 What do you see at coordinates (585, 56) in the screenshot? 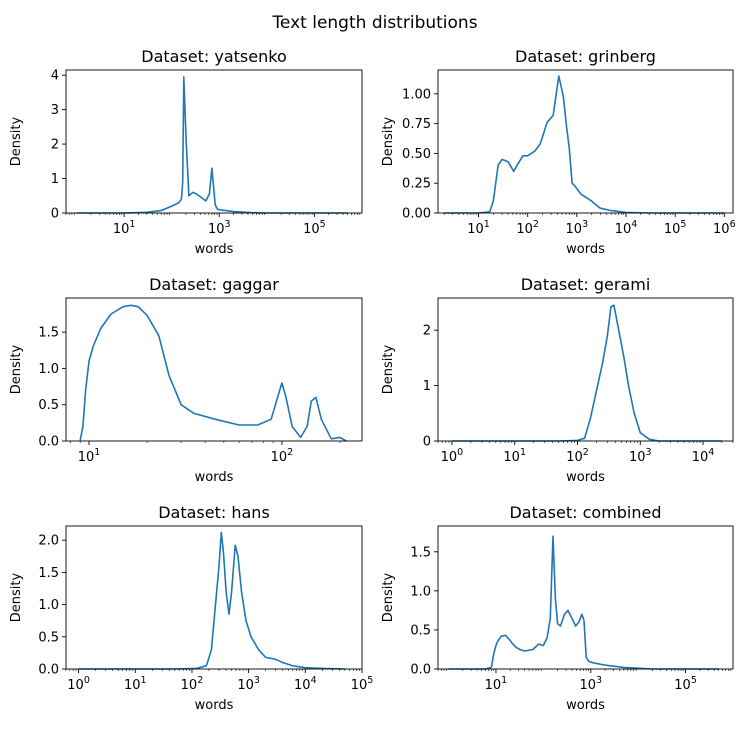
I see `chart-title: Dataset: grinberg` at bounding box center [585, 56].